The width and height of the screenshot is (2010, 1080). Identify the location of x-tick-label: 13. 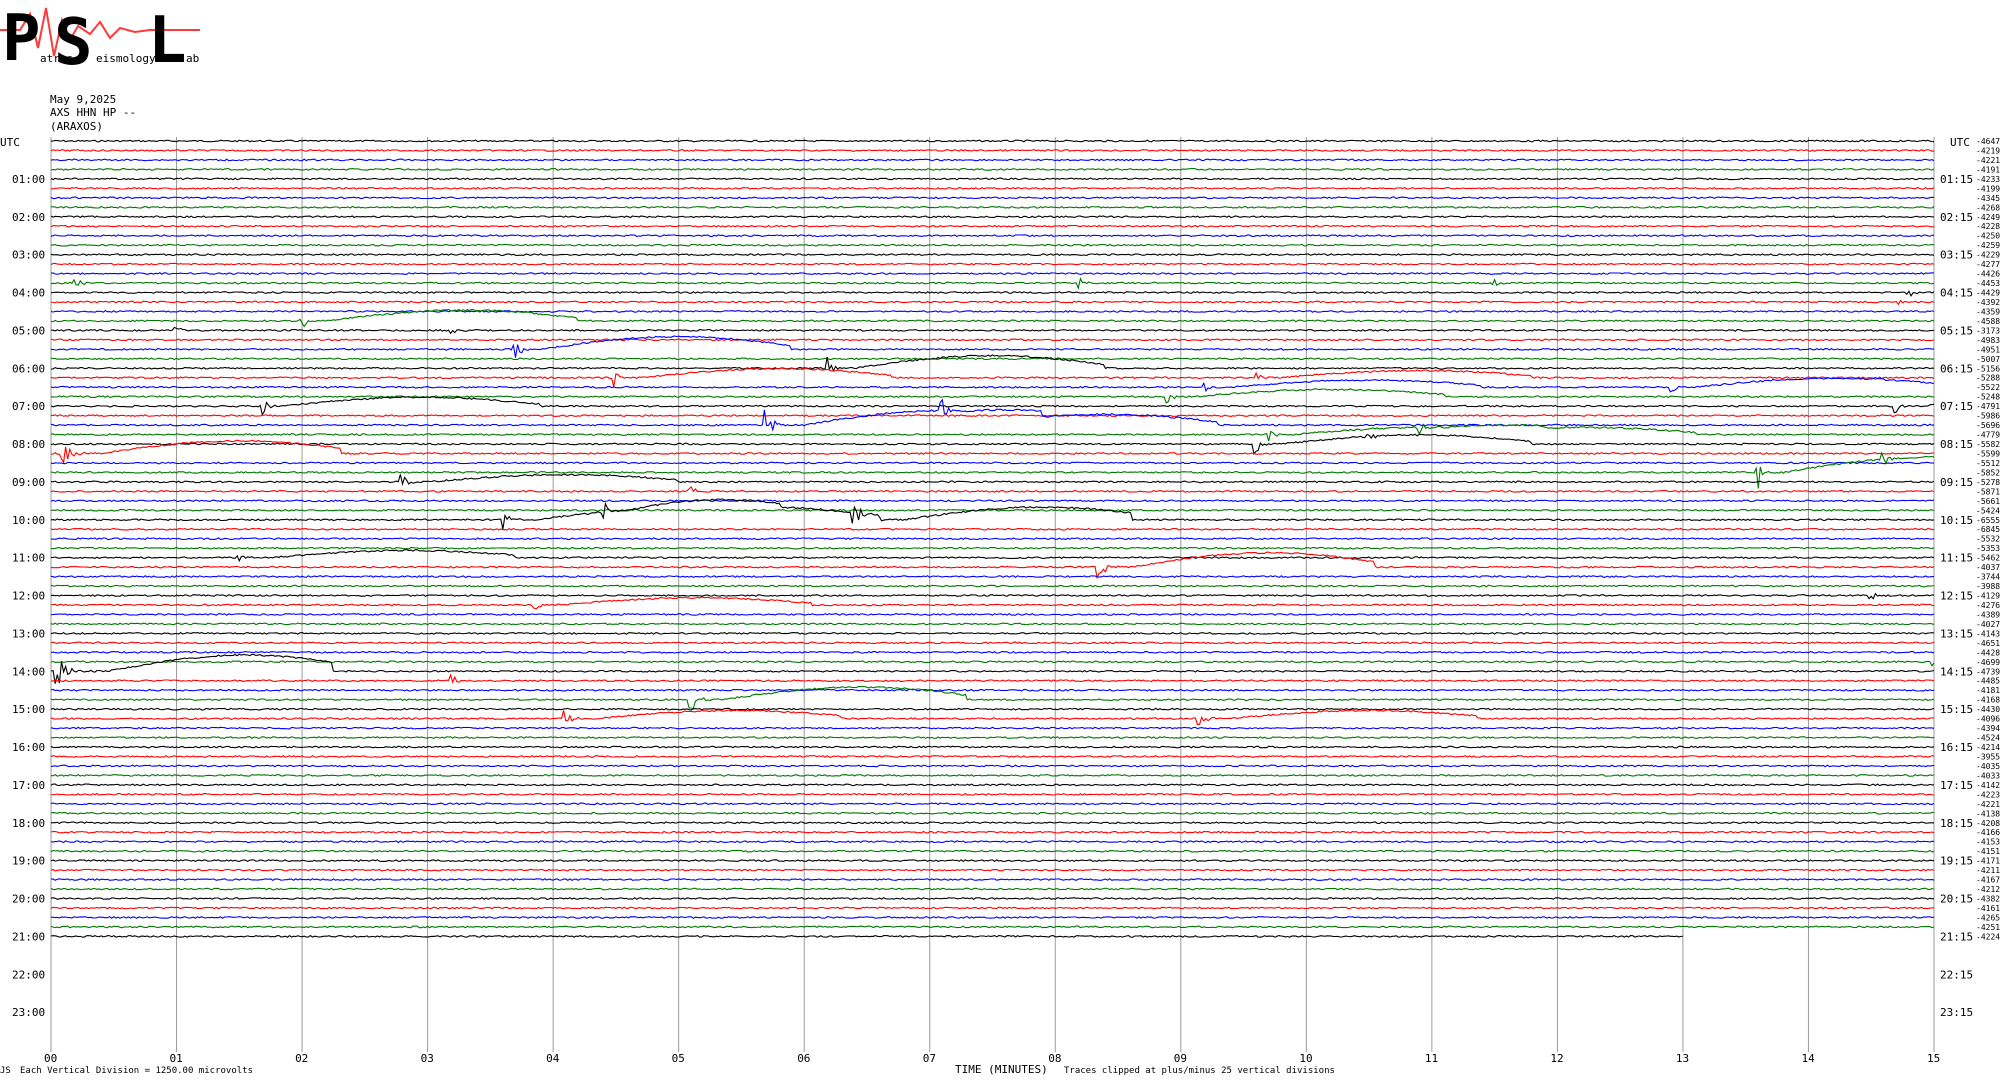
(1682, 1058).